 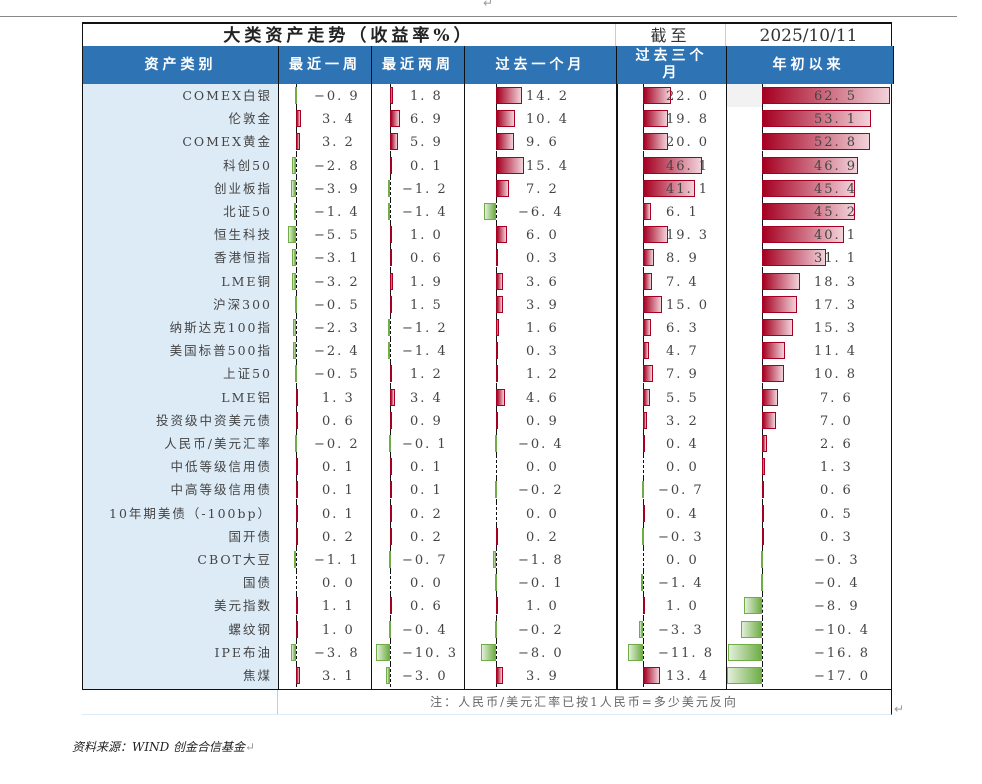 I want to click on return-value: 0. 3, so click(x=542, y=352).